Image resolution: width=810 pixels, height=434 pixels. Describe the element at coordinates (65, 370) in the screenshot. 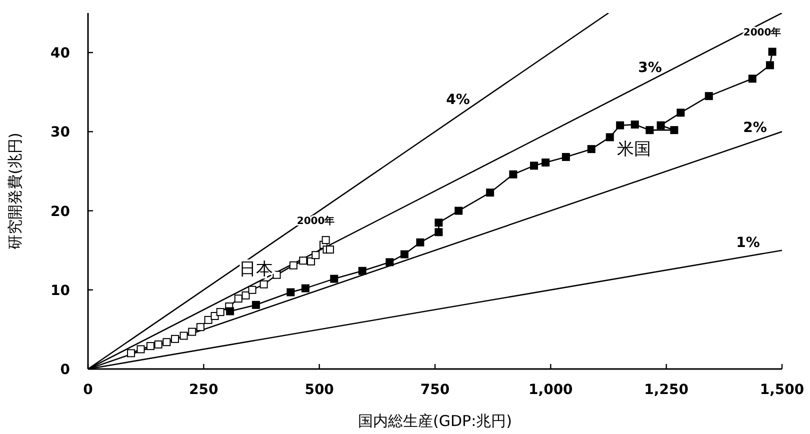

I see `y-tick-label: 0` at that location.